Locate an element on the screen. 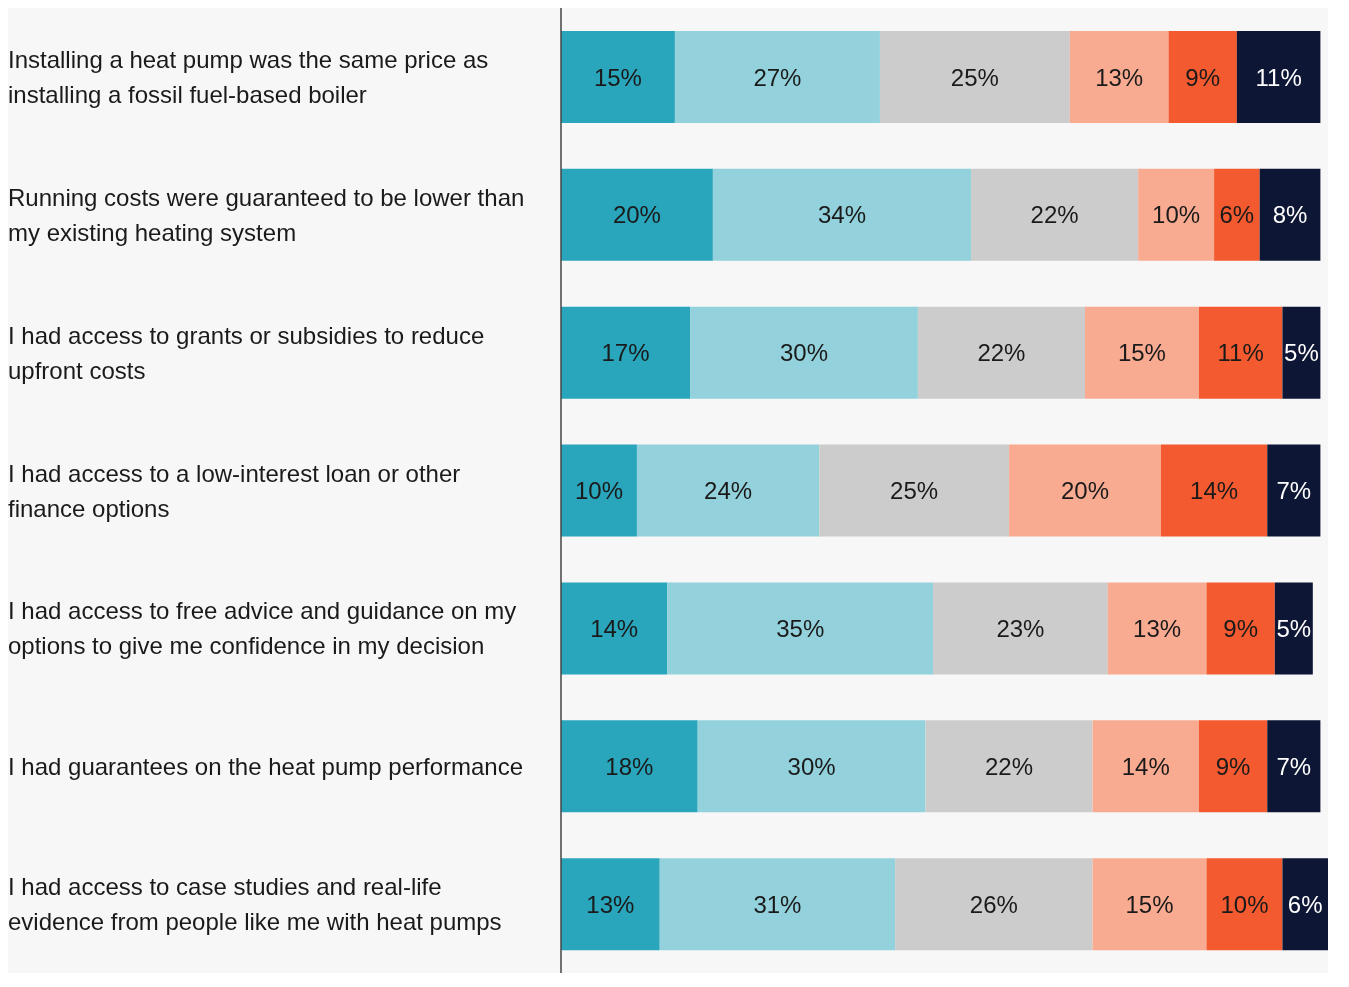 This screenshot has height=987, width=1349. data-label: 26% is located at coordinates (993, 904).